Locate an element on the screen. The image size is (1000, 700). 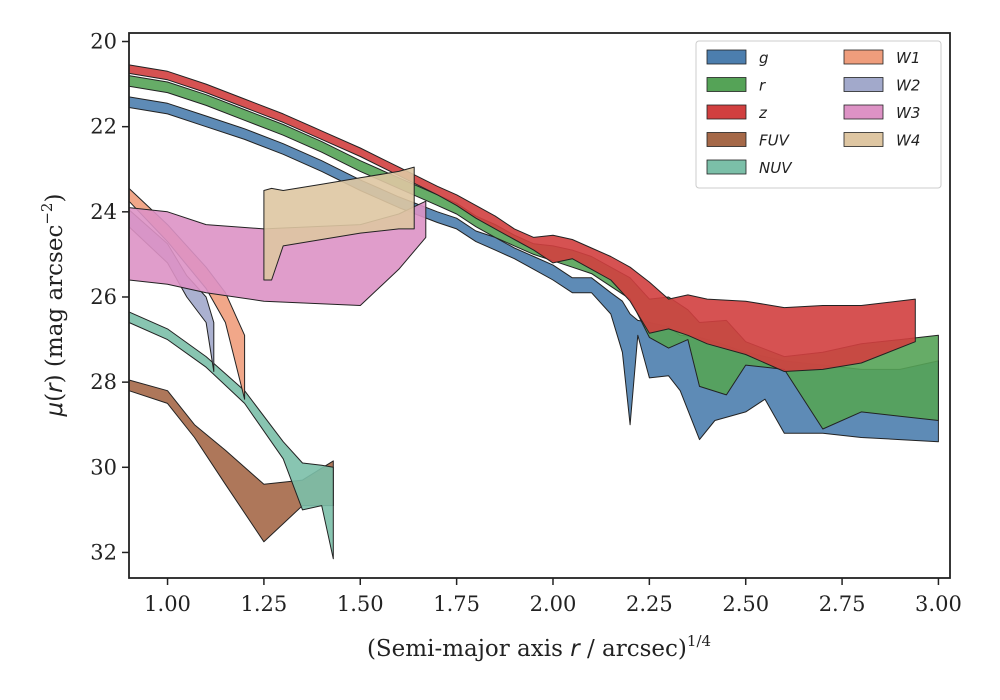
legend-label-w2: W2 is located at coordinates (908, 86).